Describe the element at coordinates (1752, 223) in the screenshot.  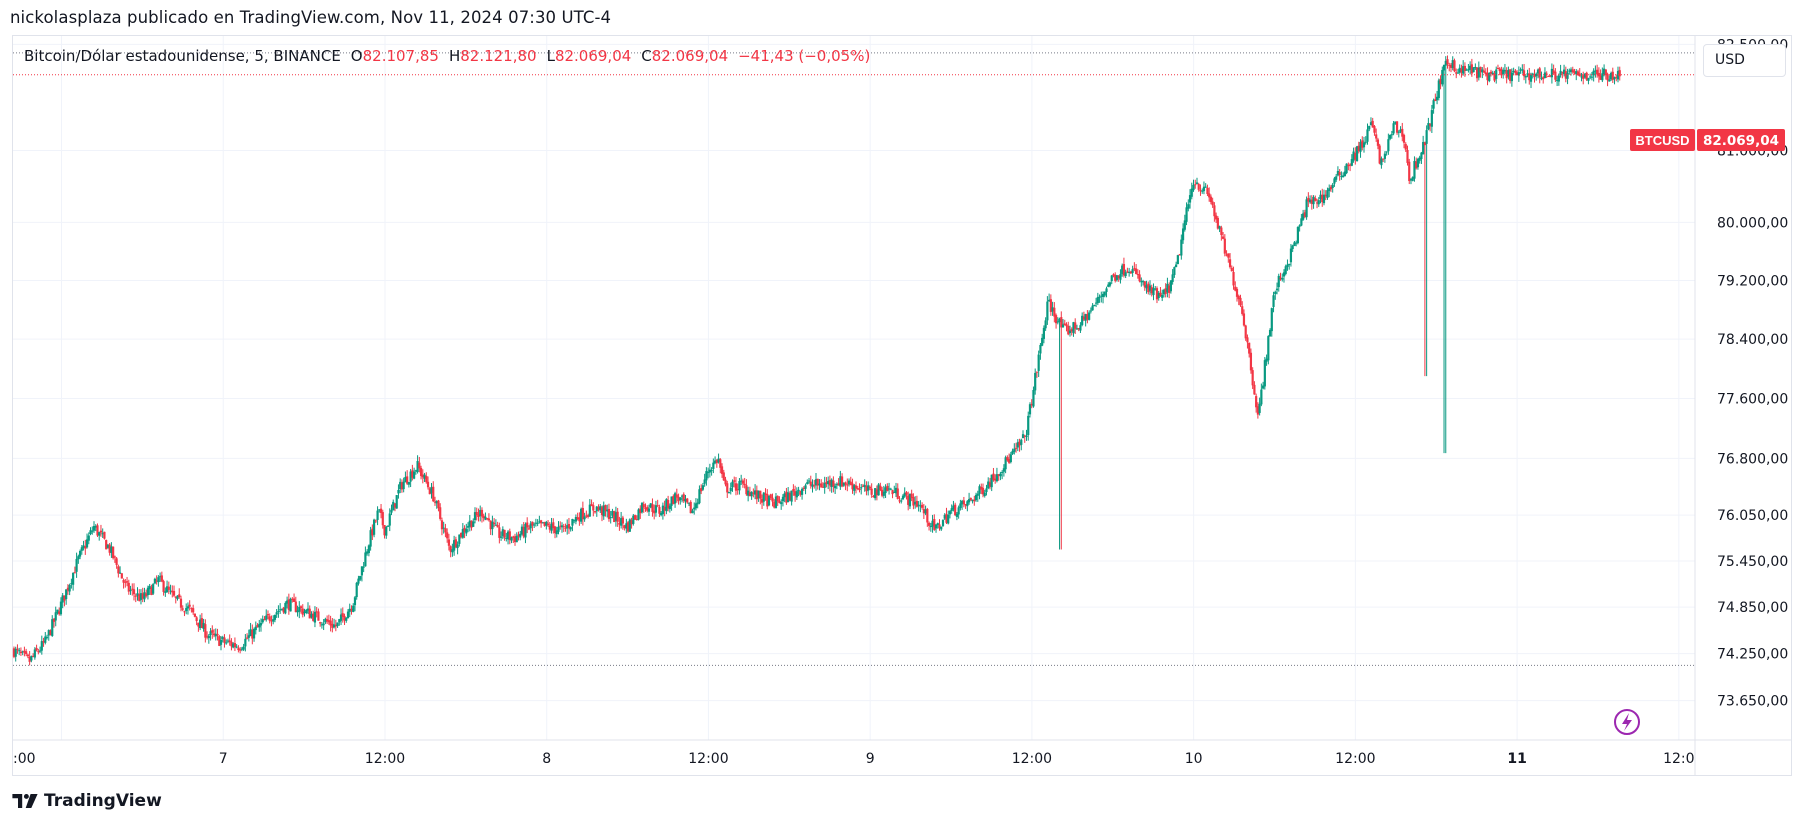
I see `y-tick-label: 80.000,00` at that location.